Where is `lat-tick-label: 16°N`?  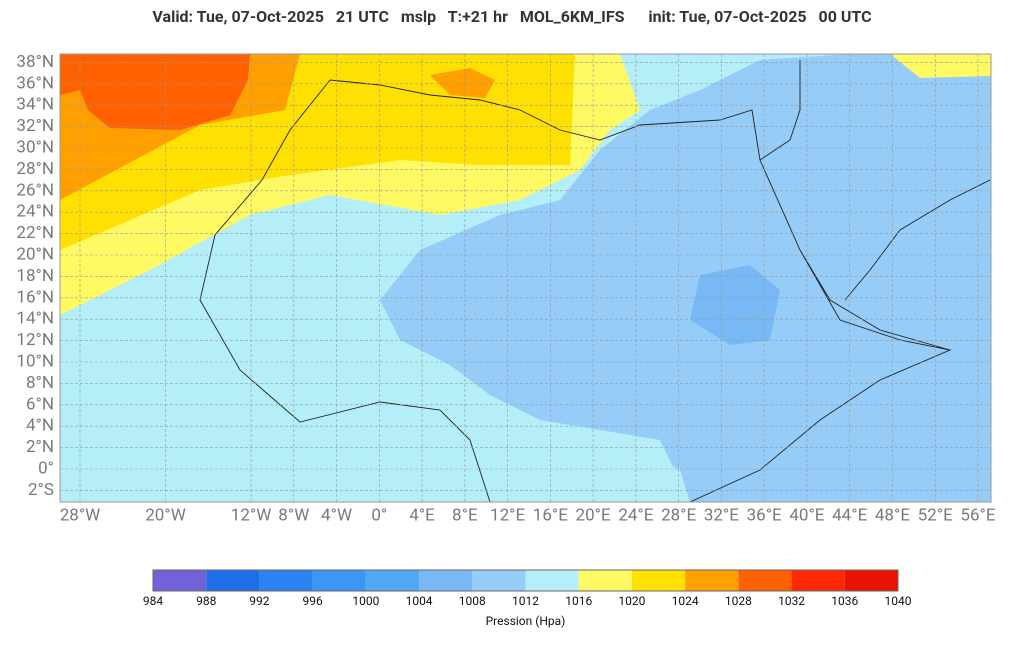 lat-tick-label: 16°N is located at coordinates (35, 297).